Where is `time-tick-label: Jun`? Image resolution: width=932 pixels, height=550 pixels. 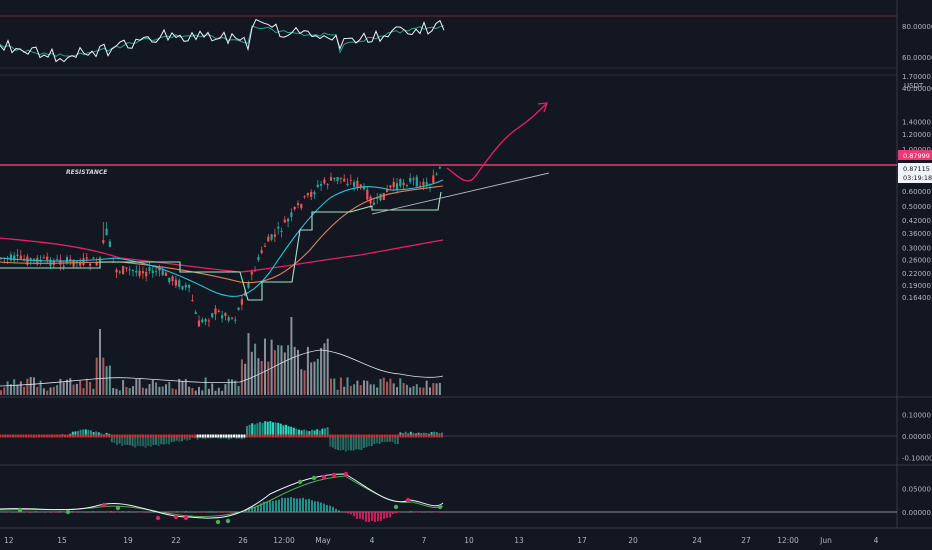
time-tick-label: Jun is located at coordinates (825, 540).